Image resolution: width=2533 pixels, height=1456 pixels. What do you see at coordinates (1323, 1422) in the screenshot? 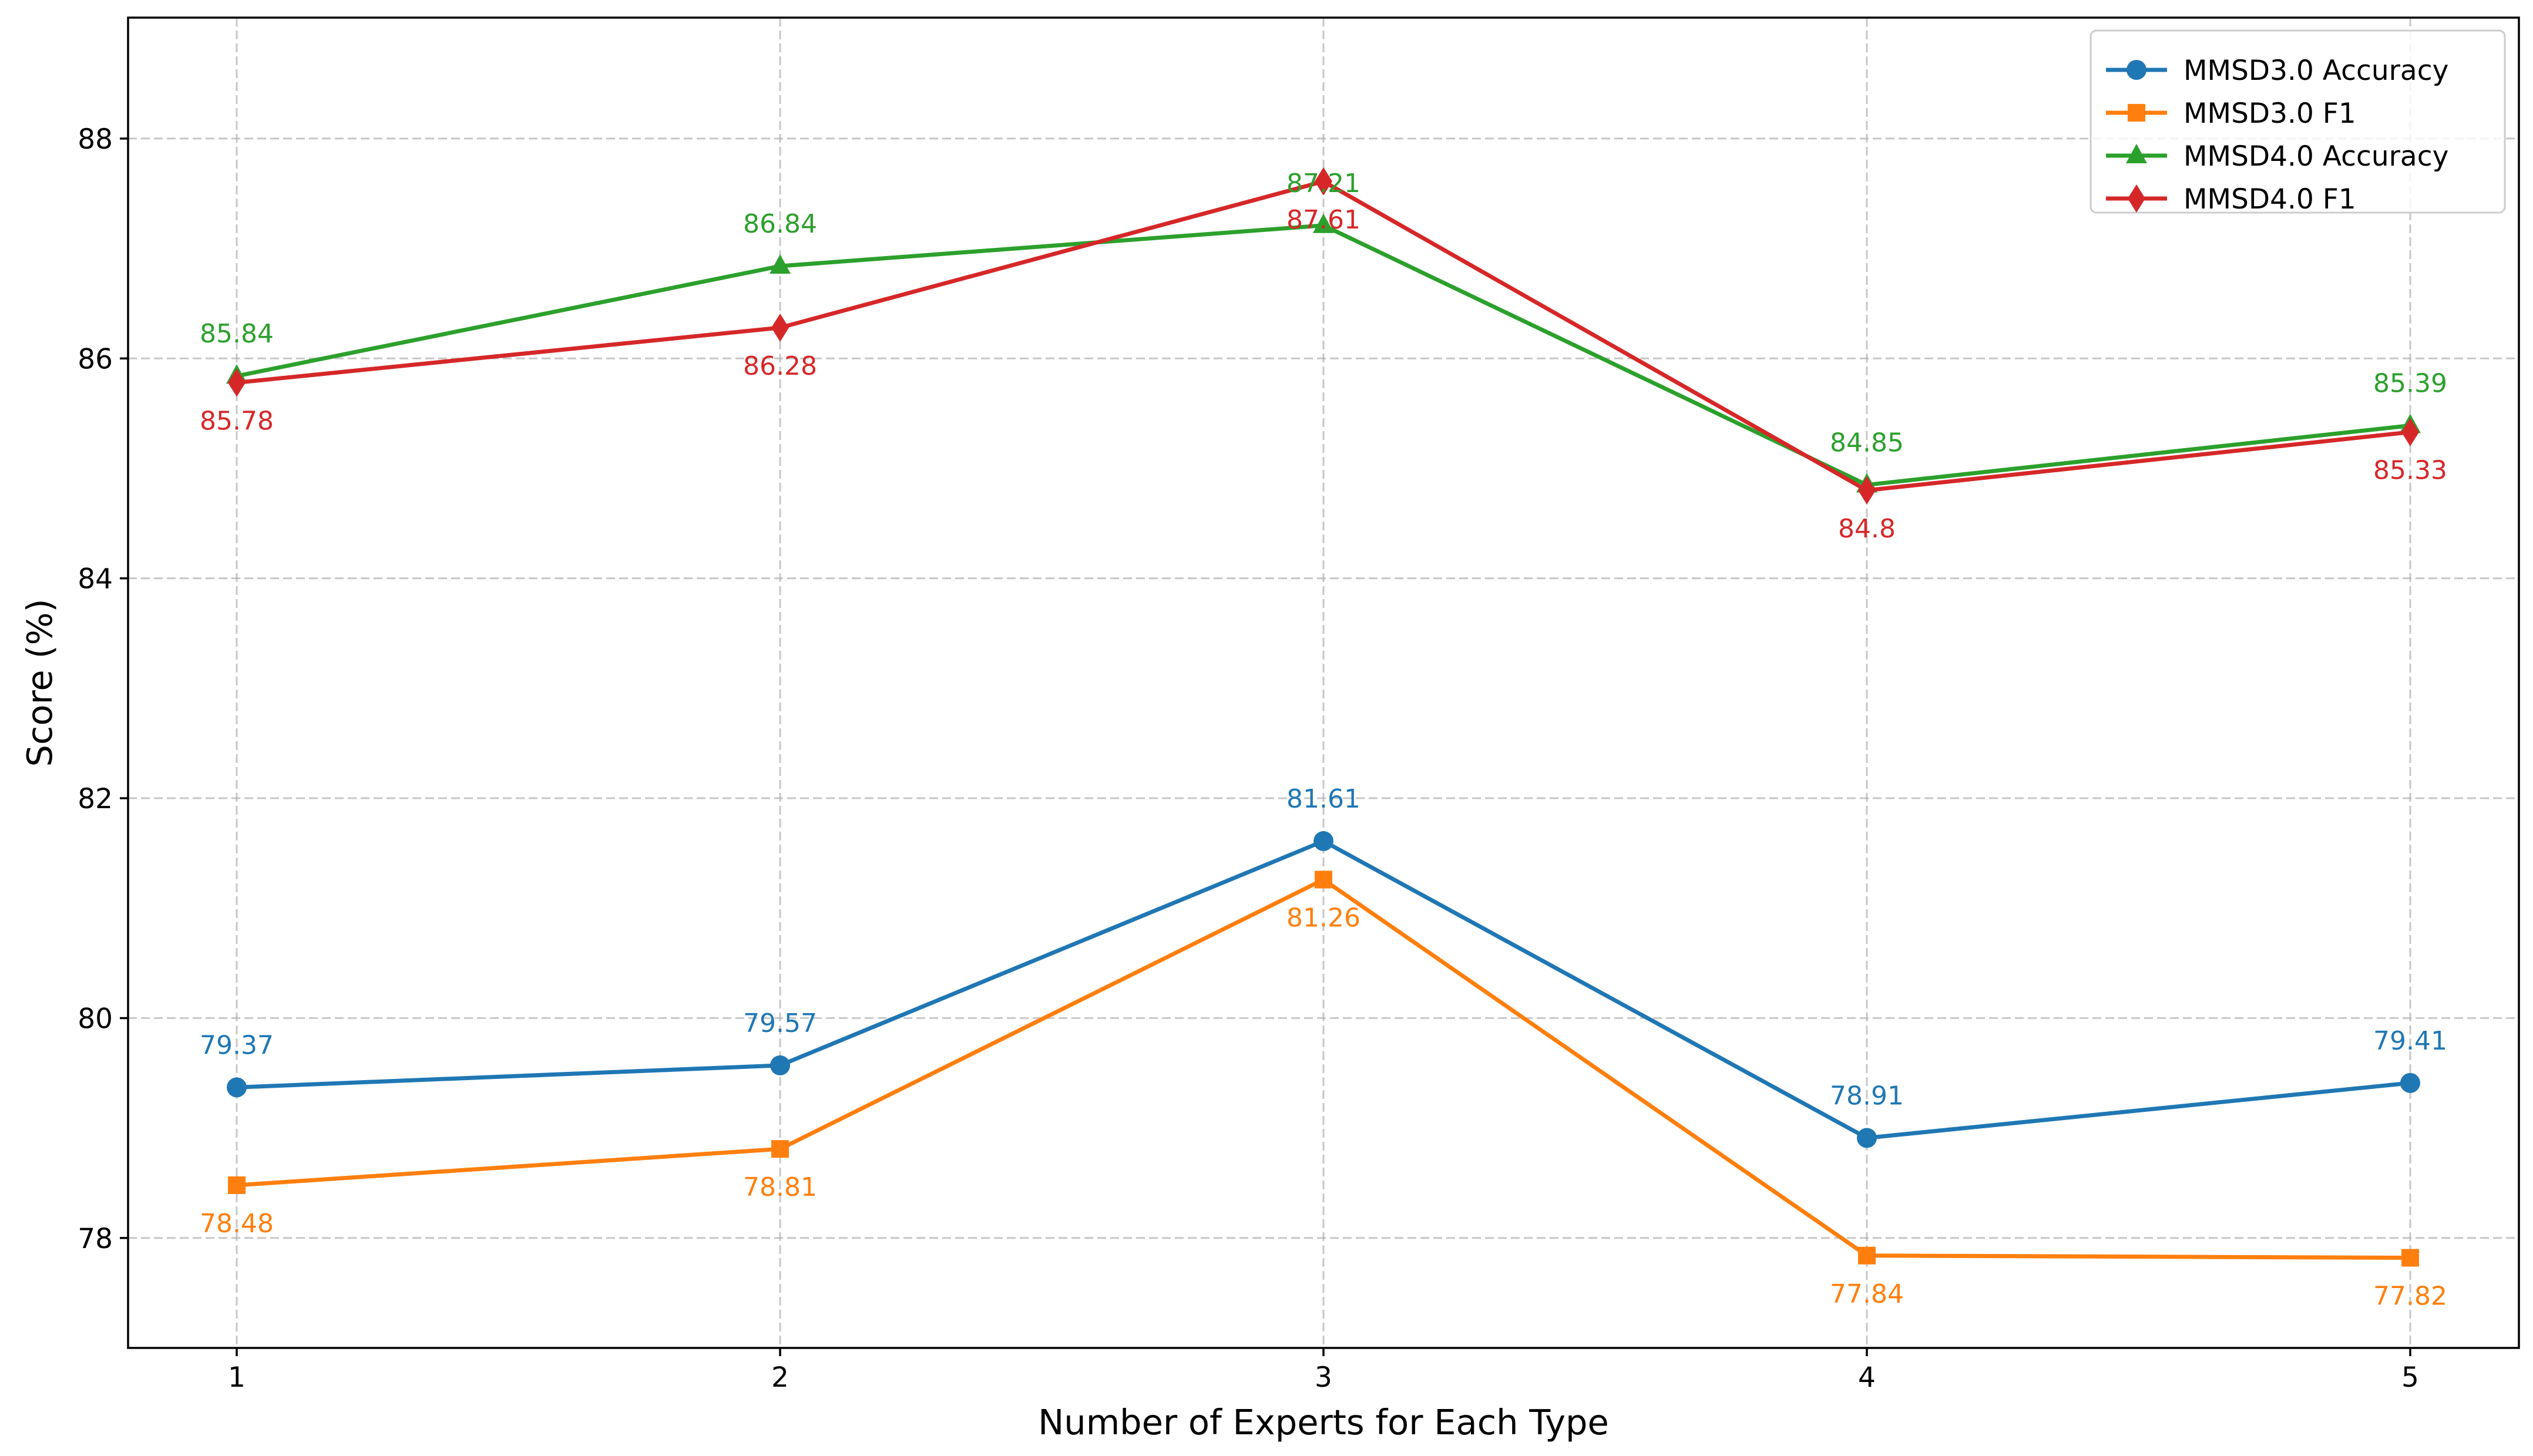
I see `x-axis-title: Number of Experts for Each Type` at bounding box center [1323, 1422].